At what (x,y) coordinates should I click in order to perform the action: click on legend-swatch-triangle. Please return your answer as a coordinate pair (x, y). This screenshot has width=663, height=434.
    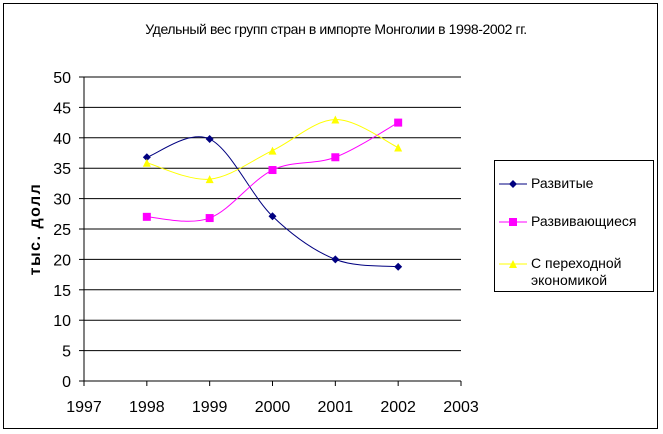
    Looking at the image, I should click on (513, 264).